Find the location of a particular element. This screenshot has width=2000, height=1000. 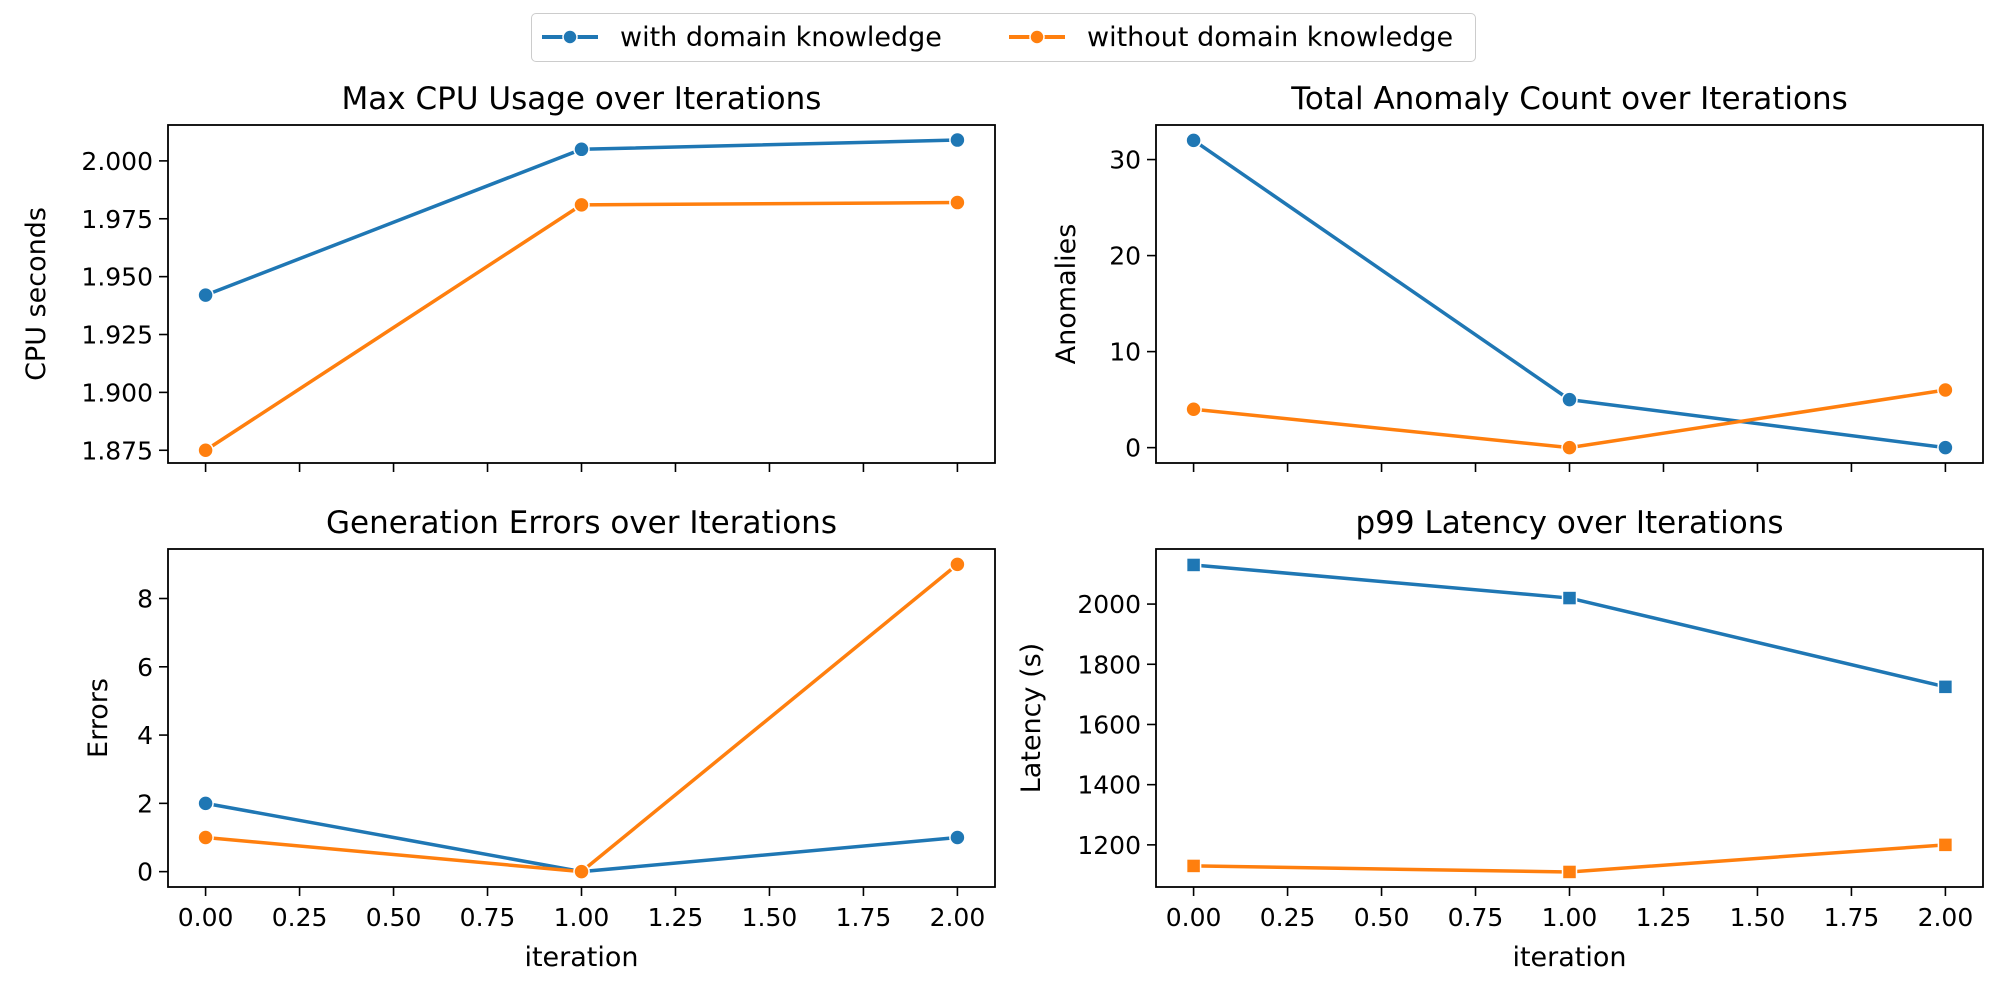

y-tick-label: 30 is located at coordinates (1125, 160).